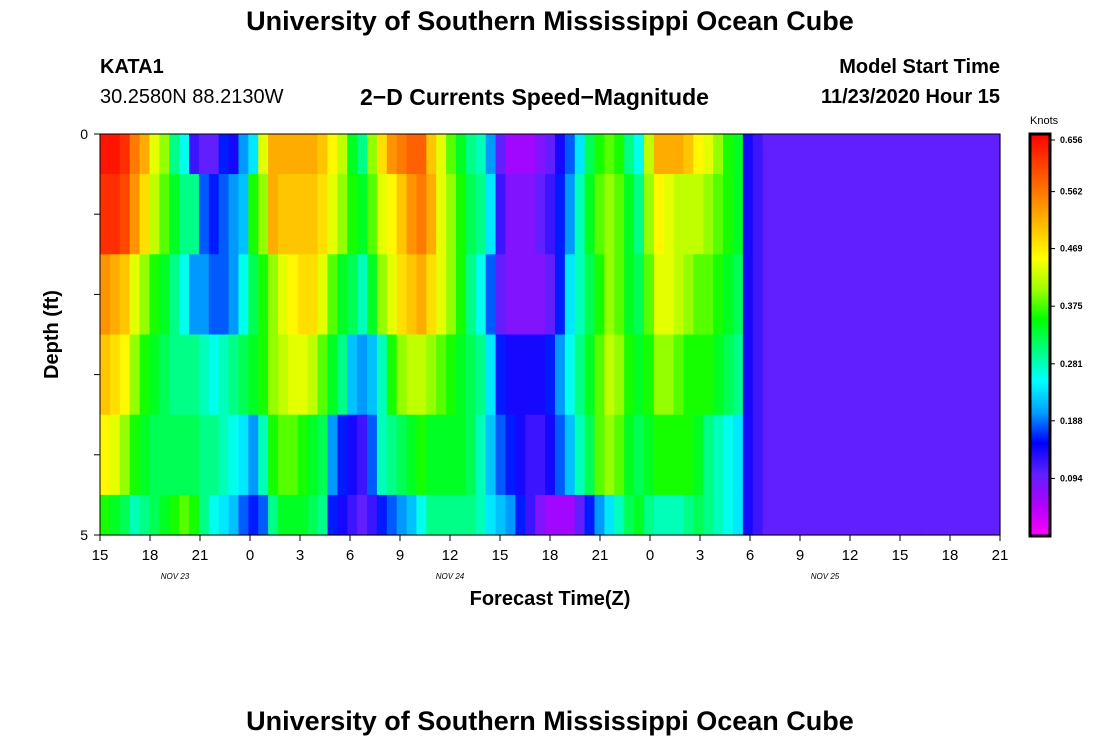 This screenshot has width=1100, height=750. I want to click on x-tick-label: 21, so click(1000, 555).